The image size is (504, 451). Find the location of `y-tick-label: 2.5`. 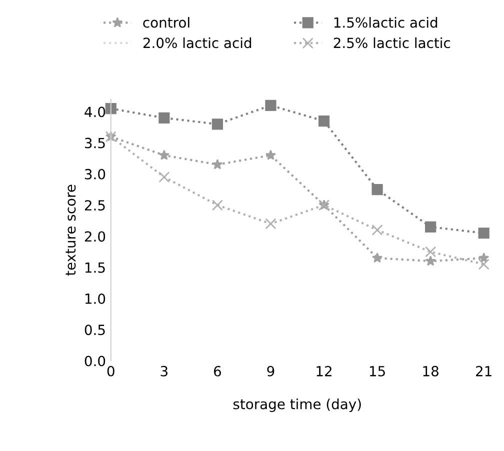

y-tick-label: 2.5 is located at coordinates (94, 205).